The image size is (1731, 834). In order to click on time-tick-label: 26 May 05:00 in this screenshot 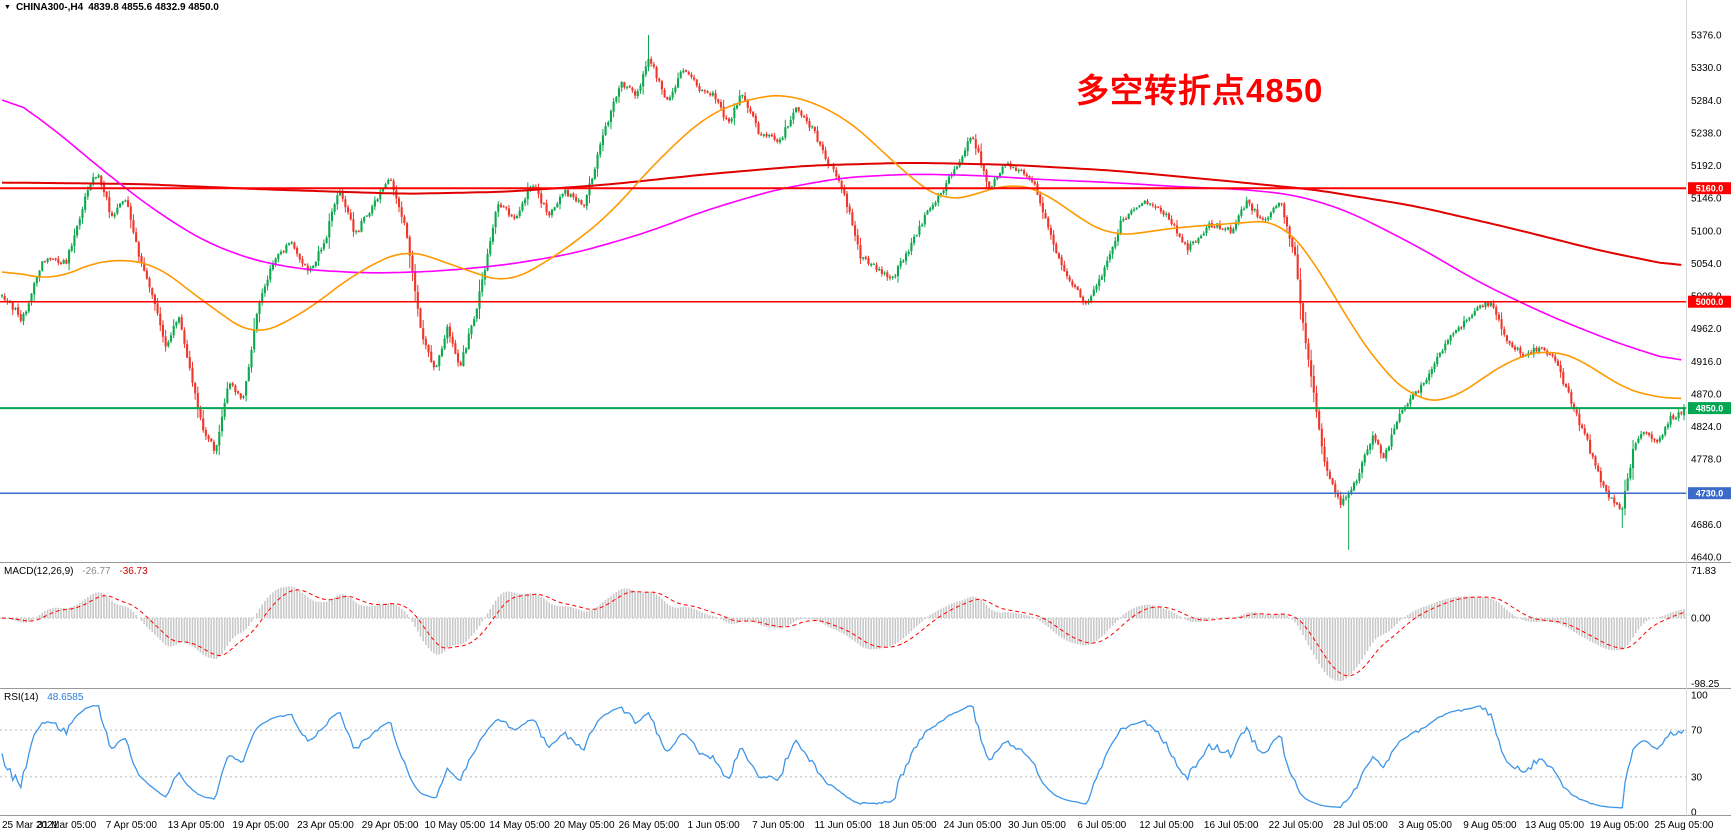, I will do `click(649, 825)`.